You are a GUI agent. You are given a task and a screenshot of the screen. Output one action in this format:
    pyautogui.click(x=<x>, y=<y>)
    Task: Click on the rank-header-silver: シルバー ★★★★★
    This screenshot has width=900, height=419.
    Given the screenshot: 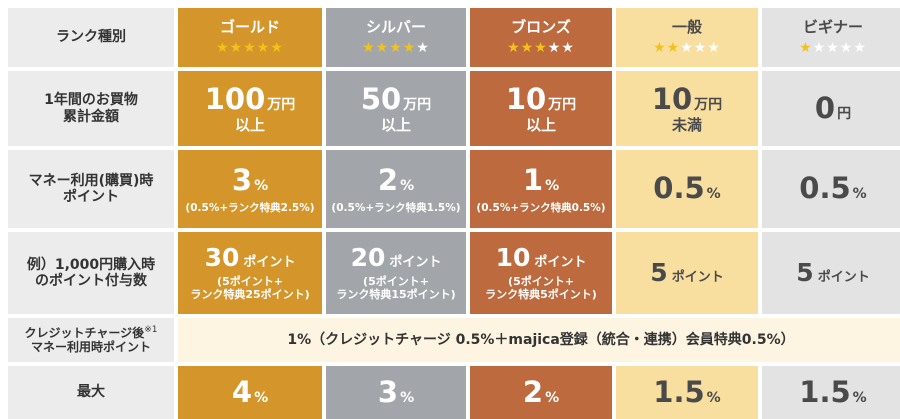 What is the action you would take?
    pyautogui.click(x=396, y=37)
    